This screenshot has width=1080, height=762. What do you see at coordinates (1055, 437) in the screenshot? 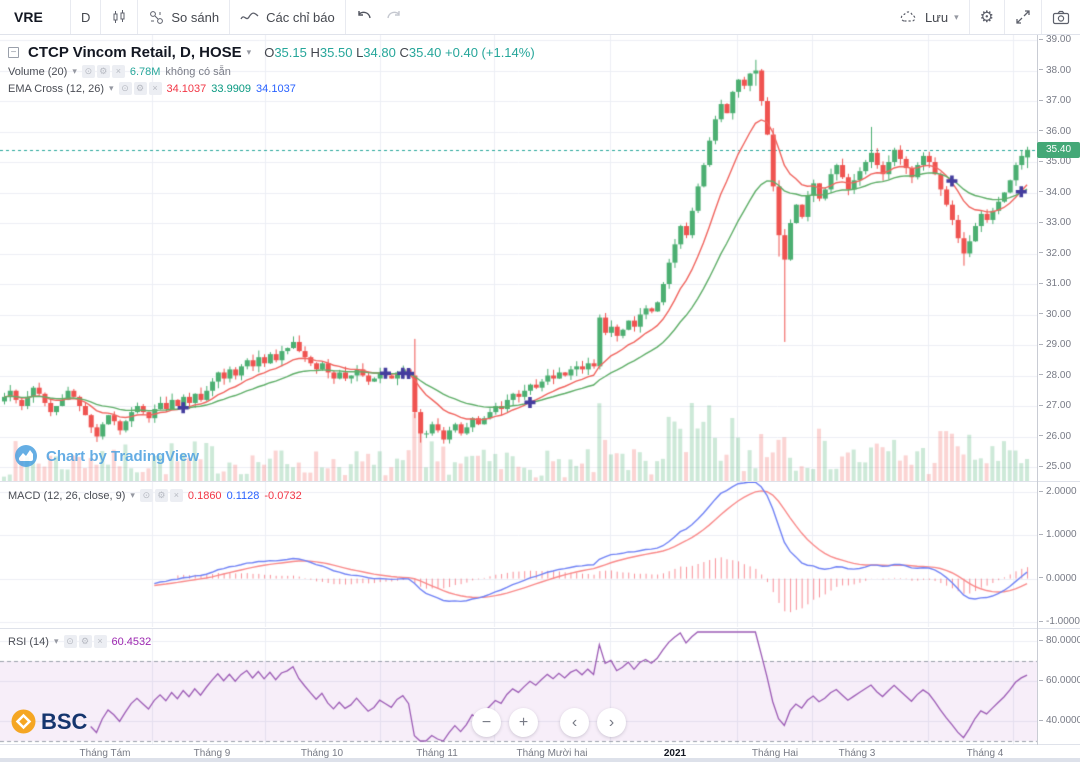
I see `axis-tick-label: 26.00` at bounding box center [1055, 437].